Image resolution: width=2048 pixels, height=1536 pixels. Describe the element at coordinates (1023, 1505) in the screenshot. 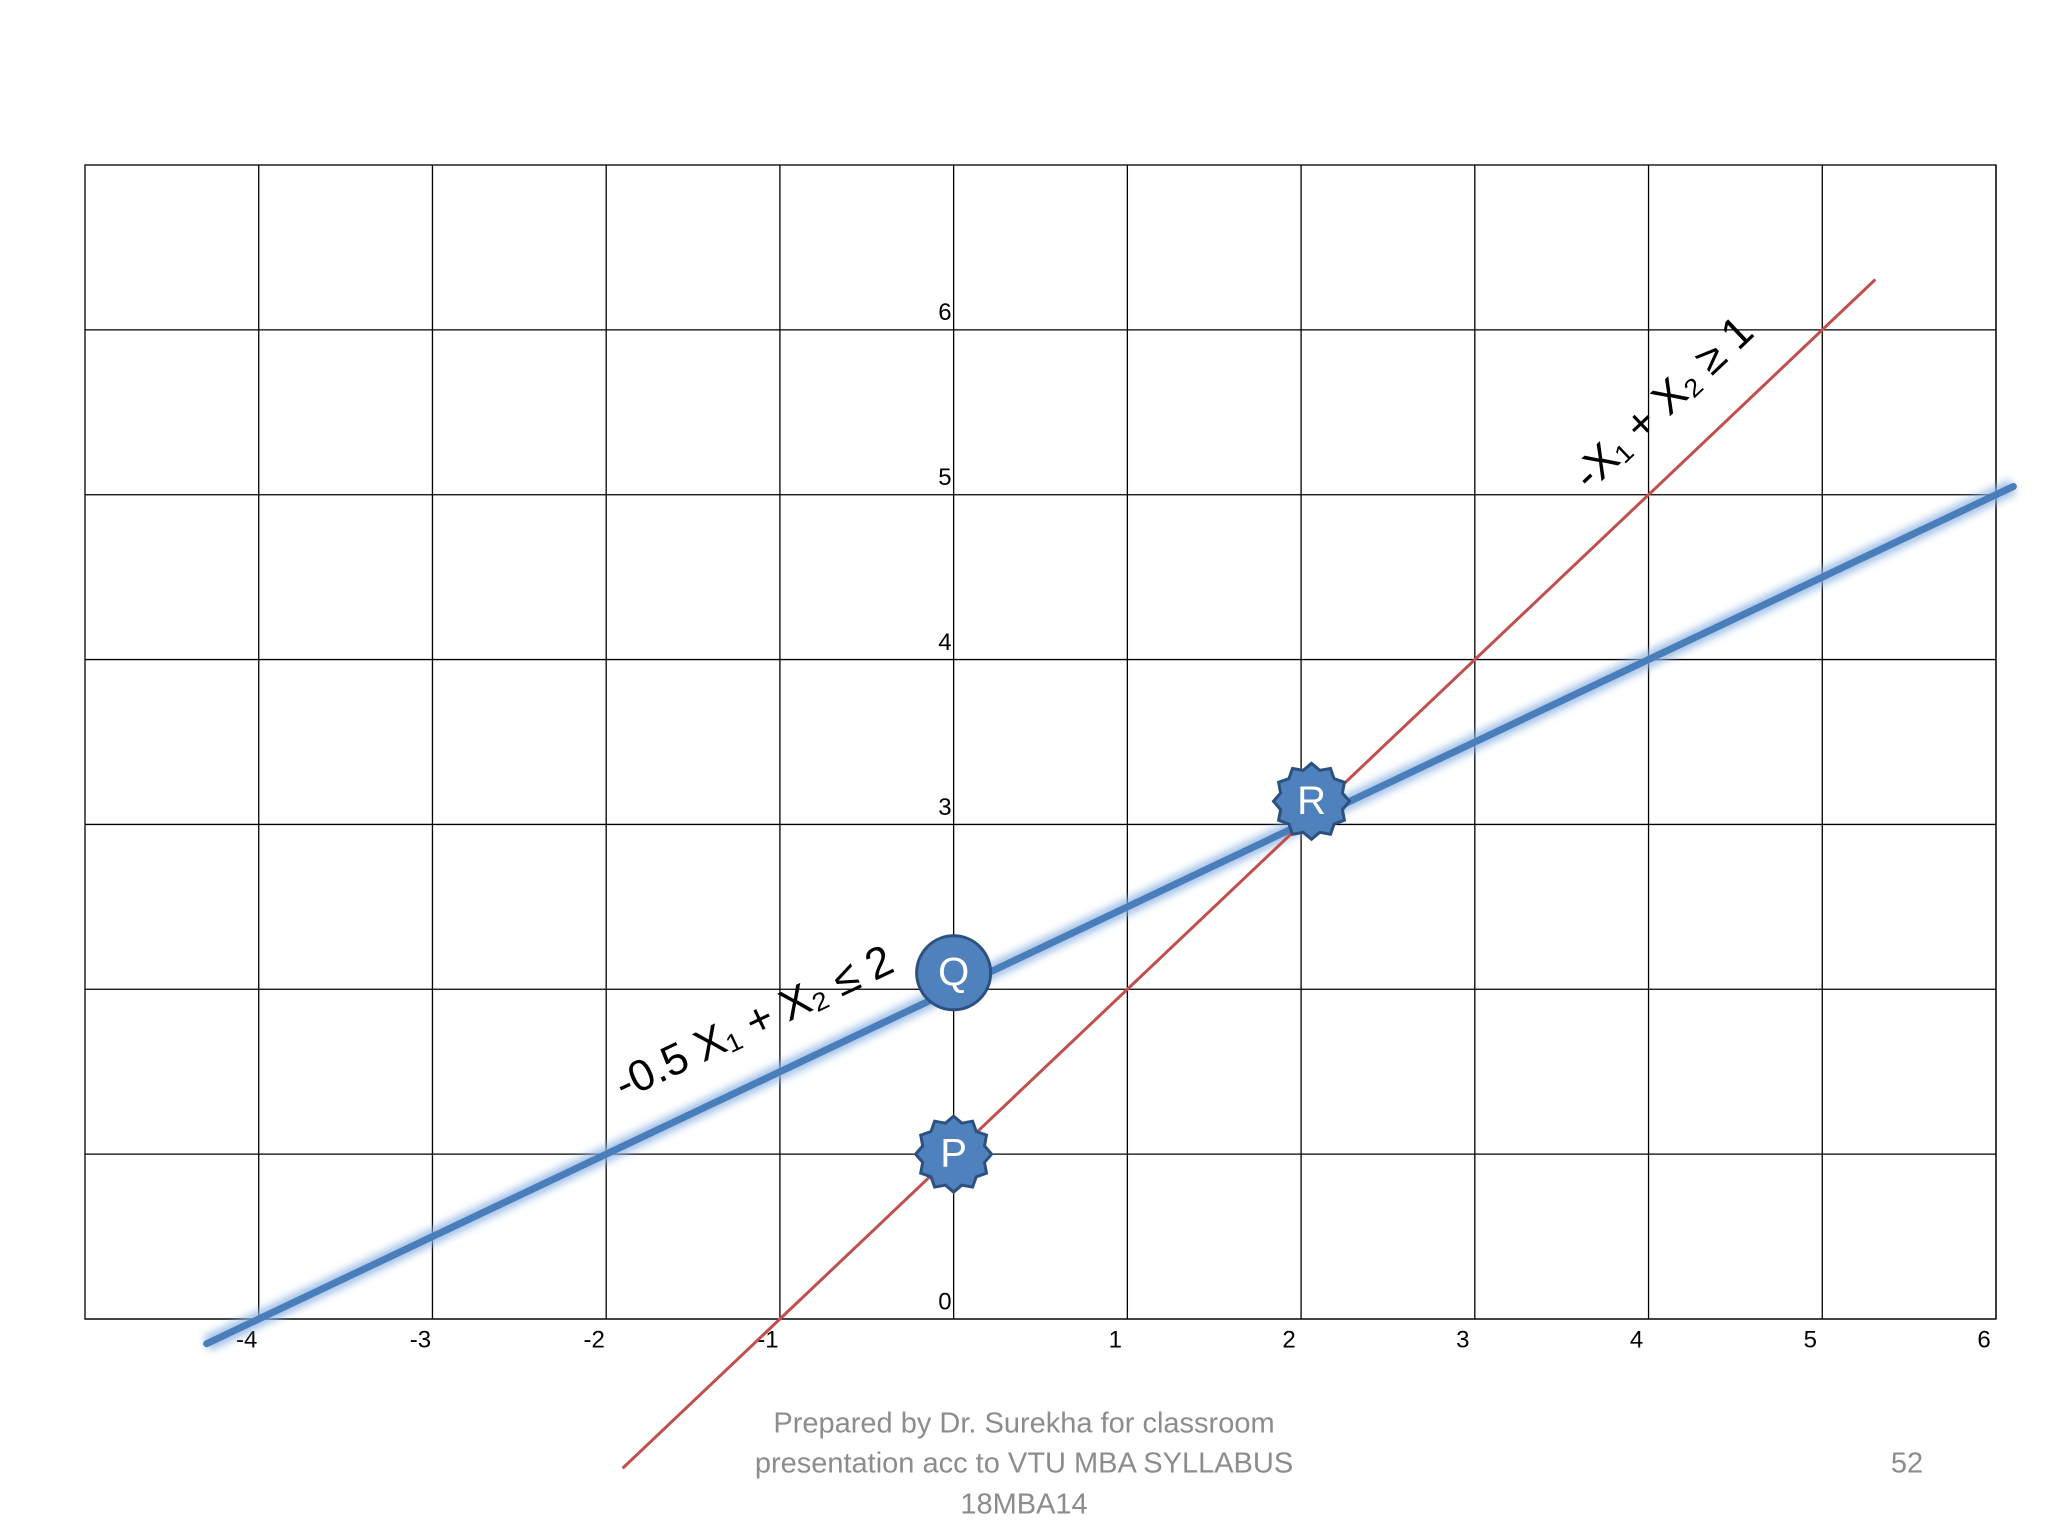

I see `footer-line: 18MBA14` at that location.